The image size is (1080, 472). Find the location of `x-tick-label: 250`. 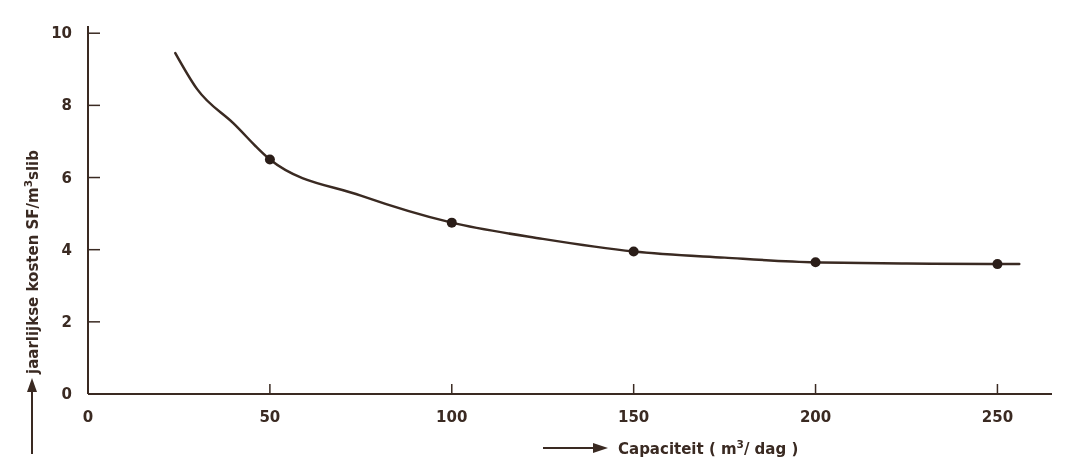

x-tick-label: 250 is located at coordinates (997, 417).